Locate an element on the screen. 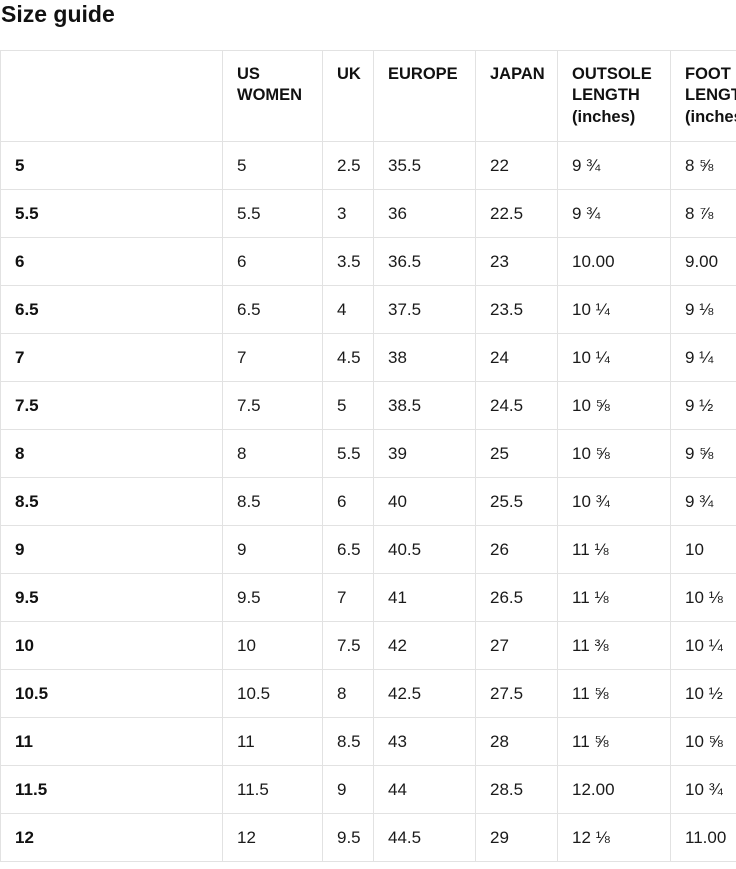  cell-europe: 42.5 is located at coordinates (425, 694).